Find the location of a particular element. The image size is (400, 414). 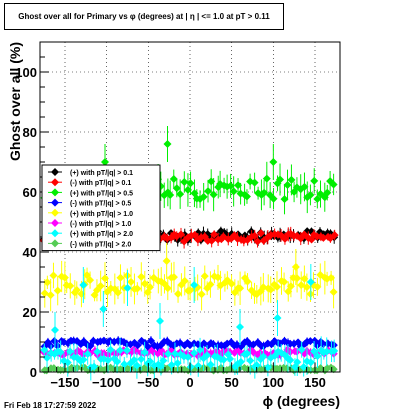

x-tick-label: 100 is located at coordinates (273, 382).